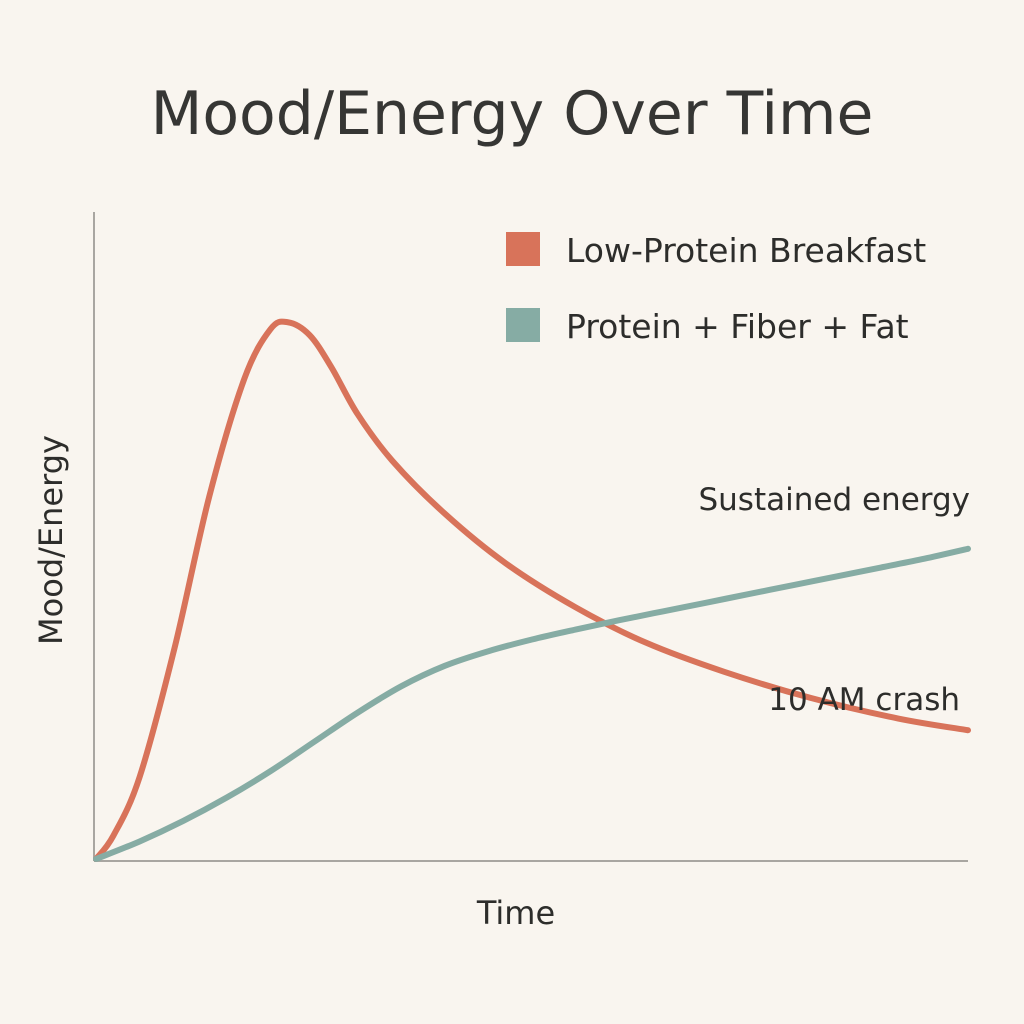 Image resolution: width=1024 pixels, height=1024 pixels. I want to click on legend-swatch-protein-fiber-fat, so click(523, 325).